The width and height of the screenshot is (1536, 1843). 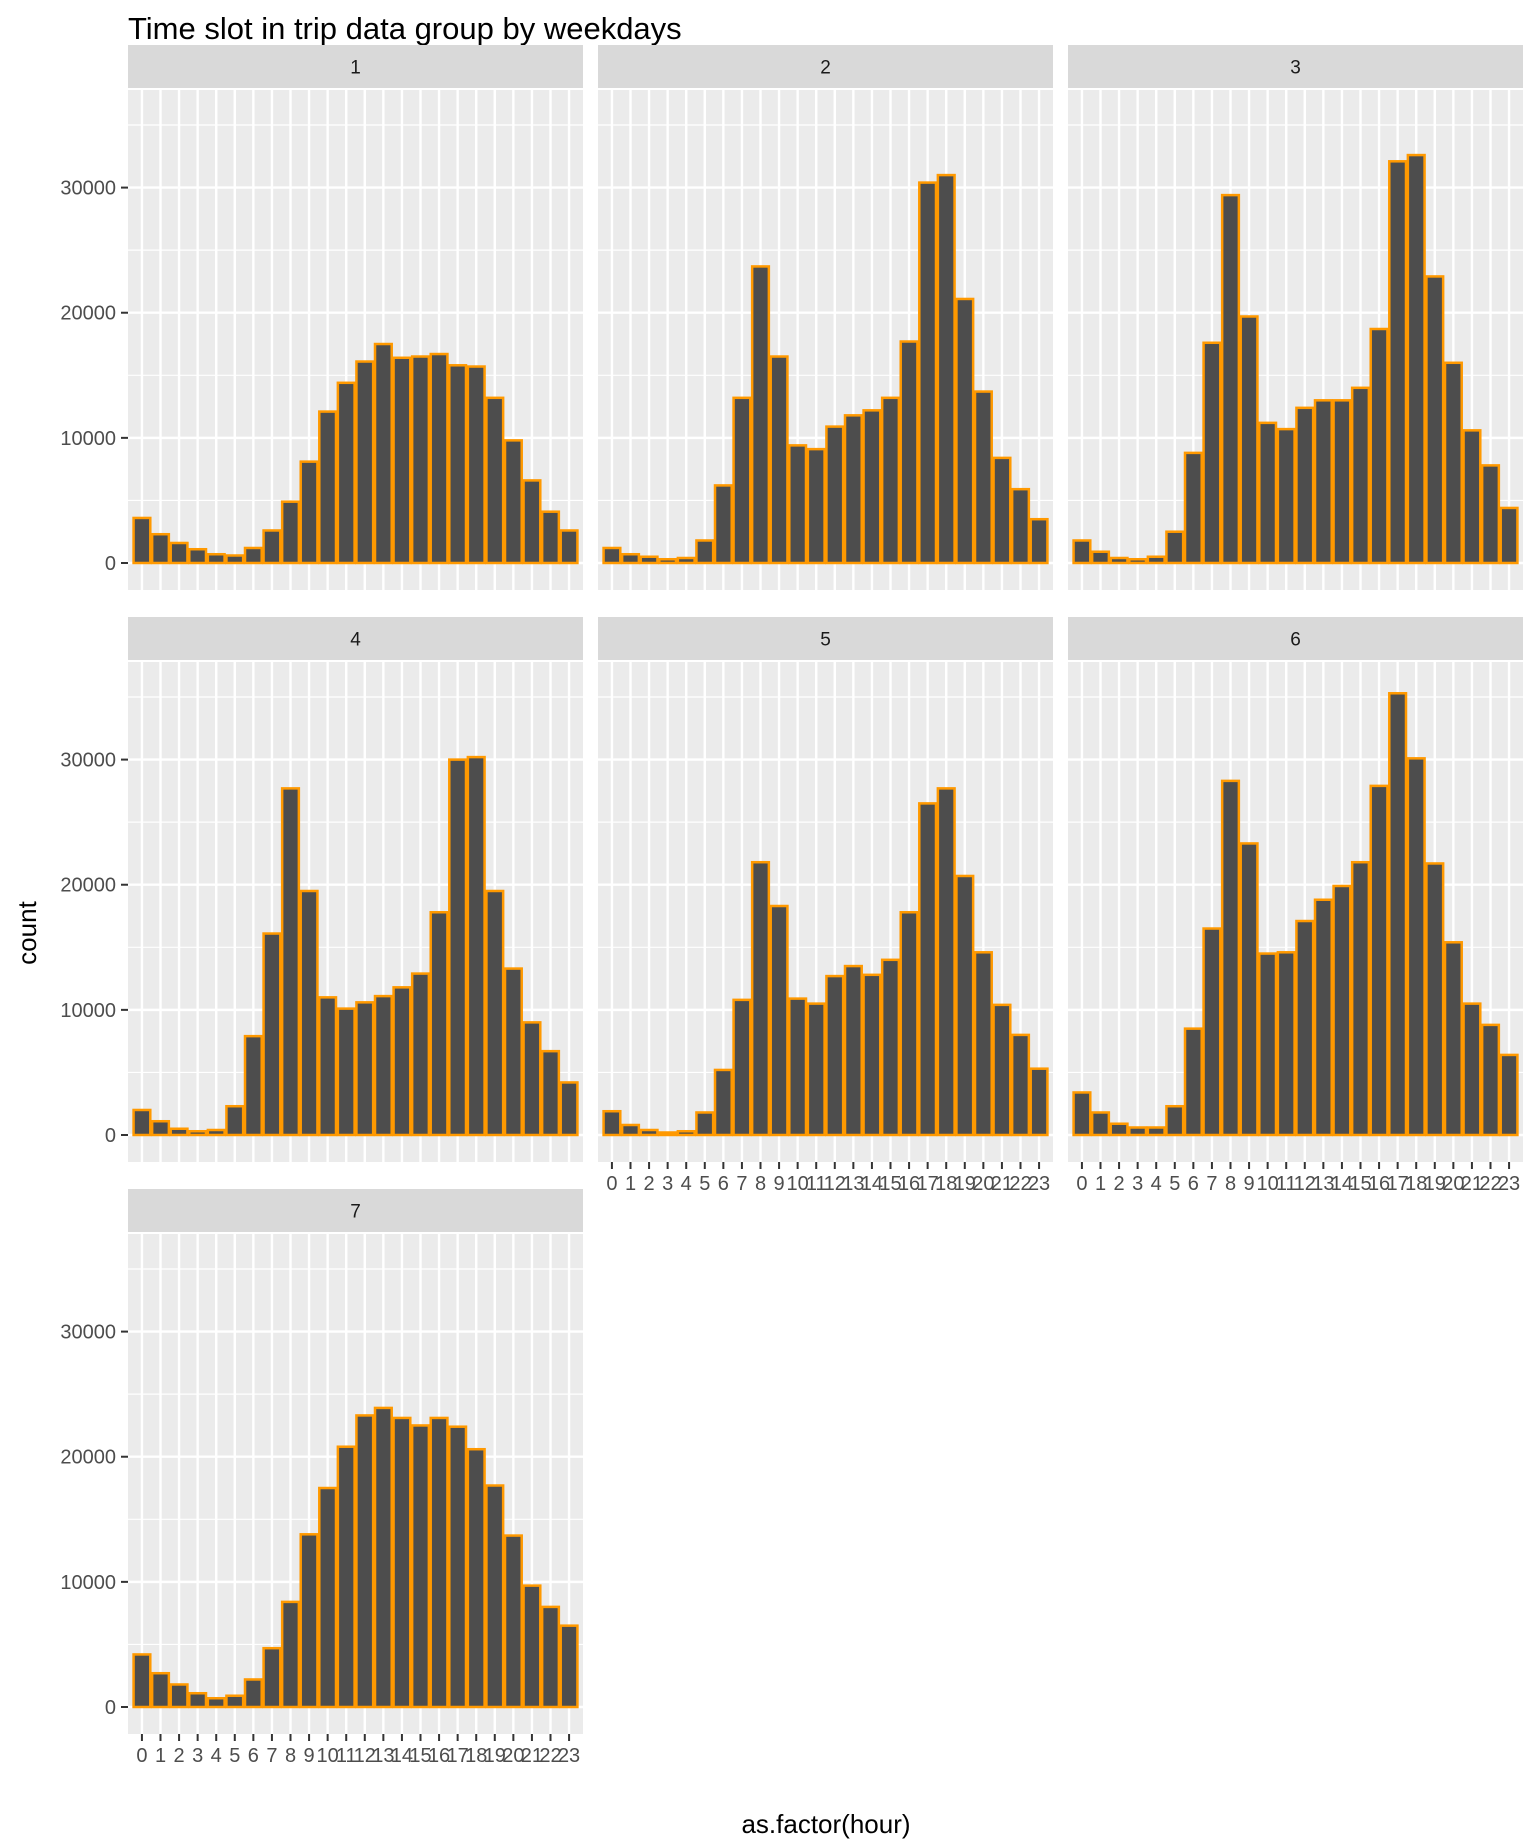 I want to click on bar-facet7-hour9, so click(x=309, y=1621).